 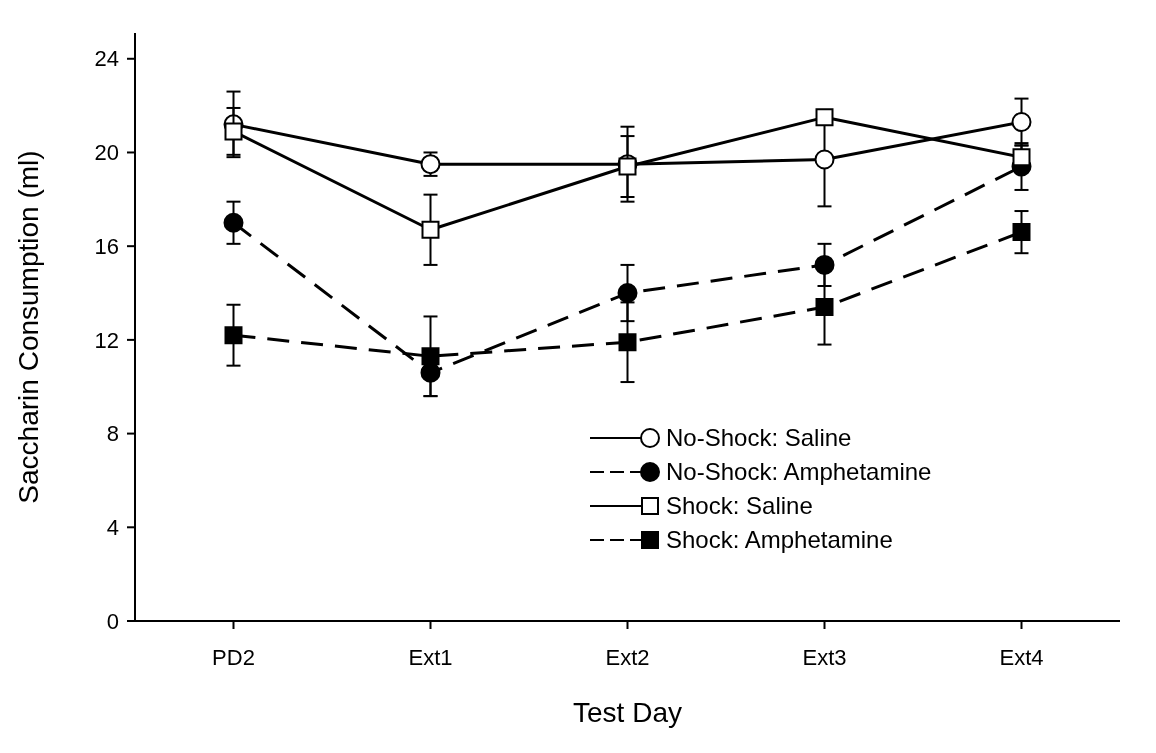 What do you see at coordinates (779, 540) in the screenshot?
I see `legend-label: Shock: Amphetamine` at bounding box center [779, 540].